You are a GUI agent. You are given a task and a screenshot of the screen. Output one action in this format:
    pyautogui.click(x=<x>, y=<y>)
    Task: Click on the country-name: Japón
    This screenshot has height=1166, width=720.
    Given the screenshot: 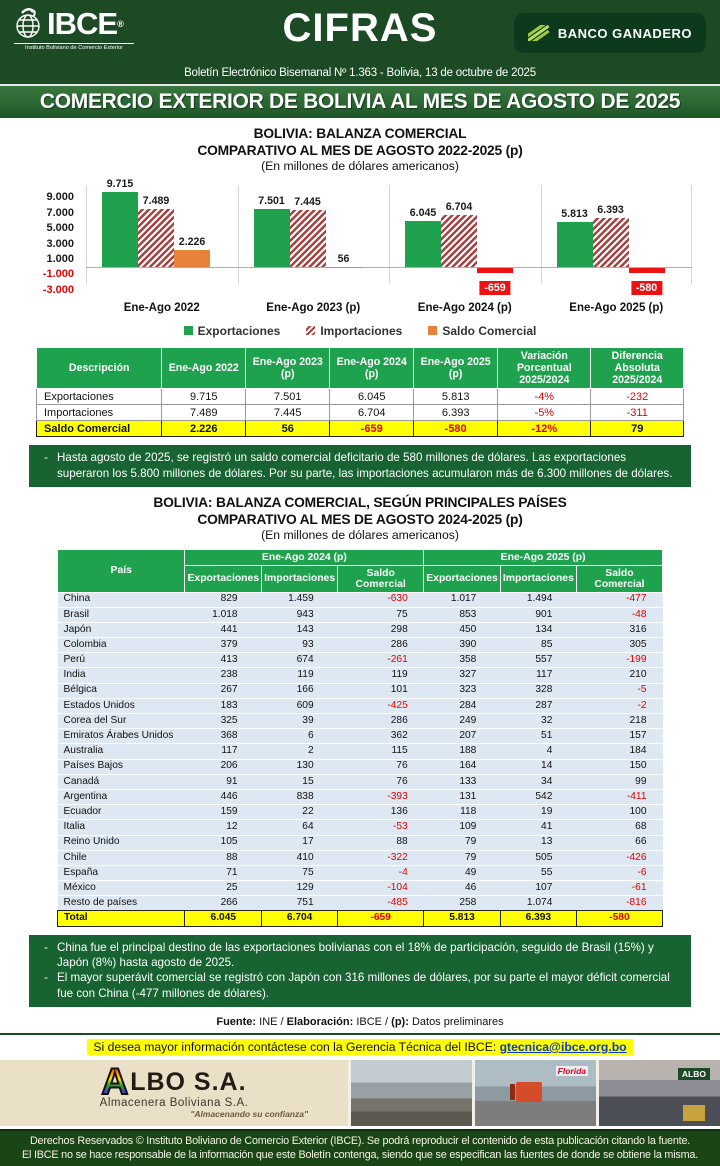 What is the action you would take?
    pyautogui.click(x=121, y=629)
    